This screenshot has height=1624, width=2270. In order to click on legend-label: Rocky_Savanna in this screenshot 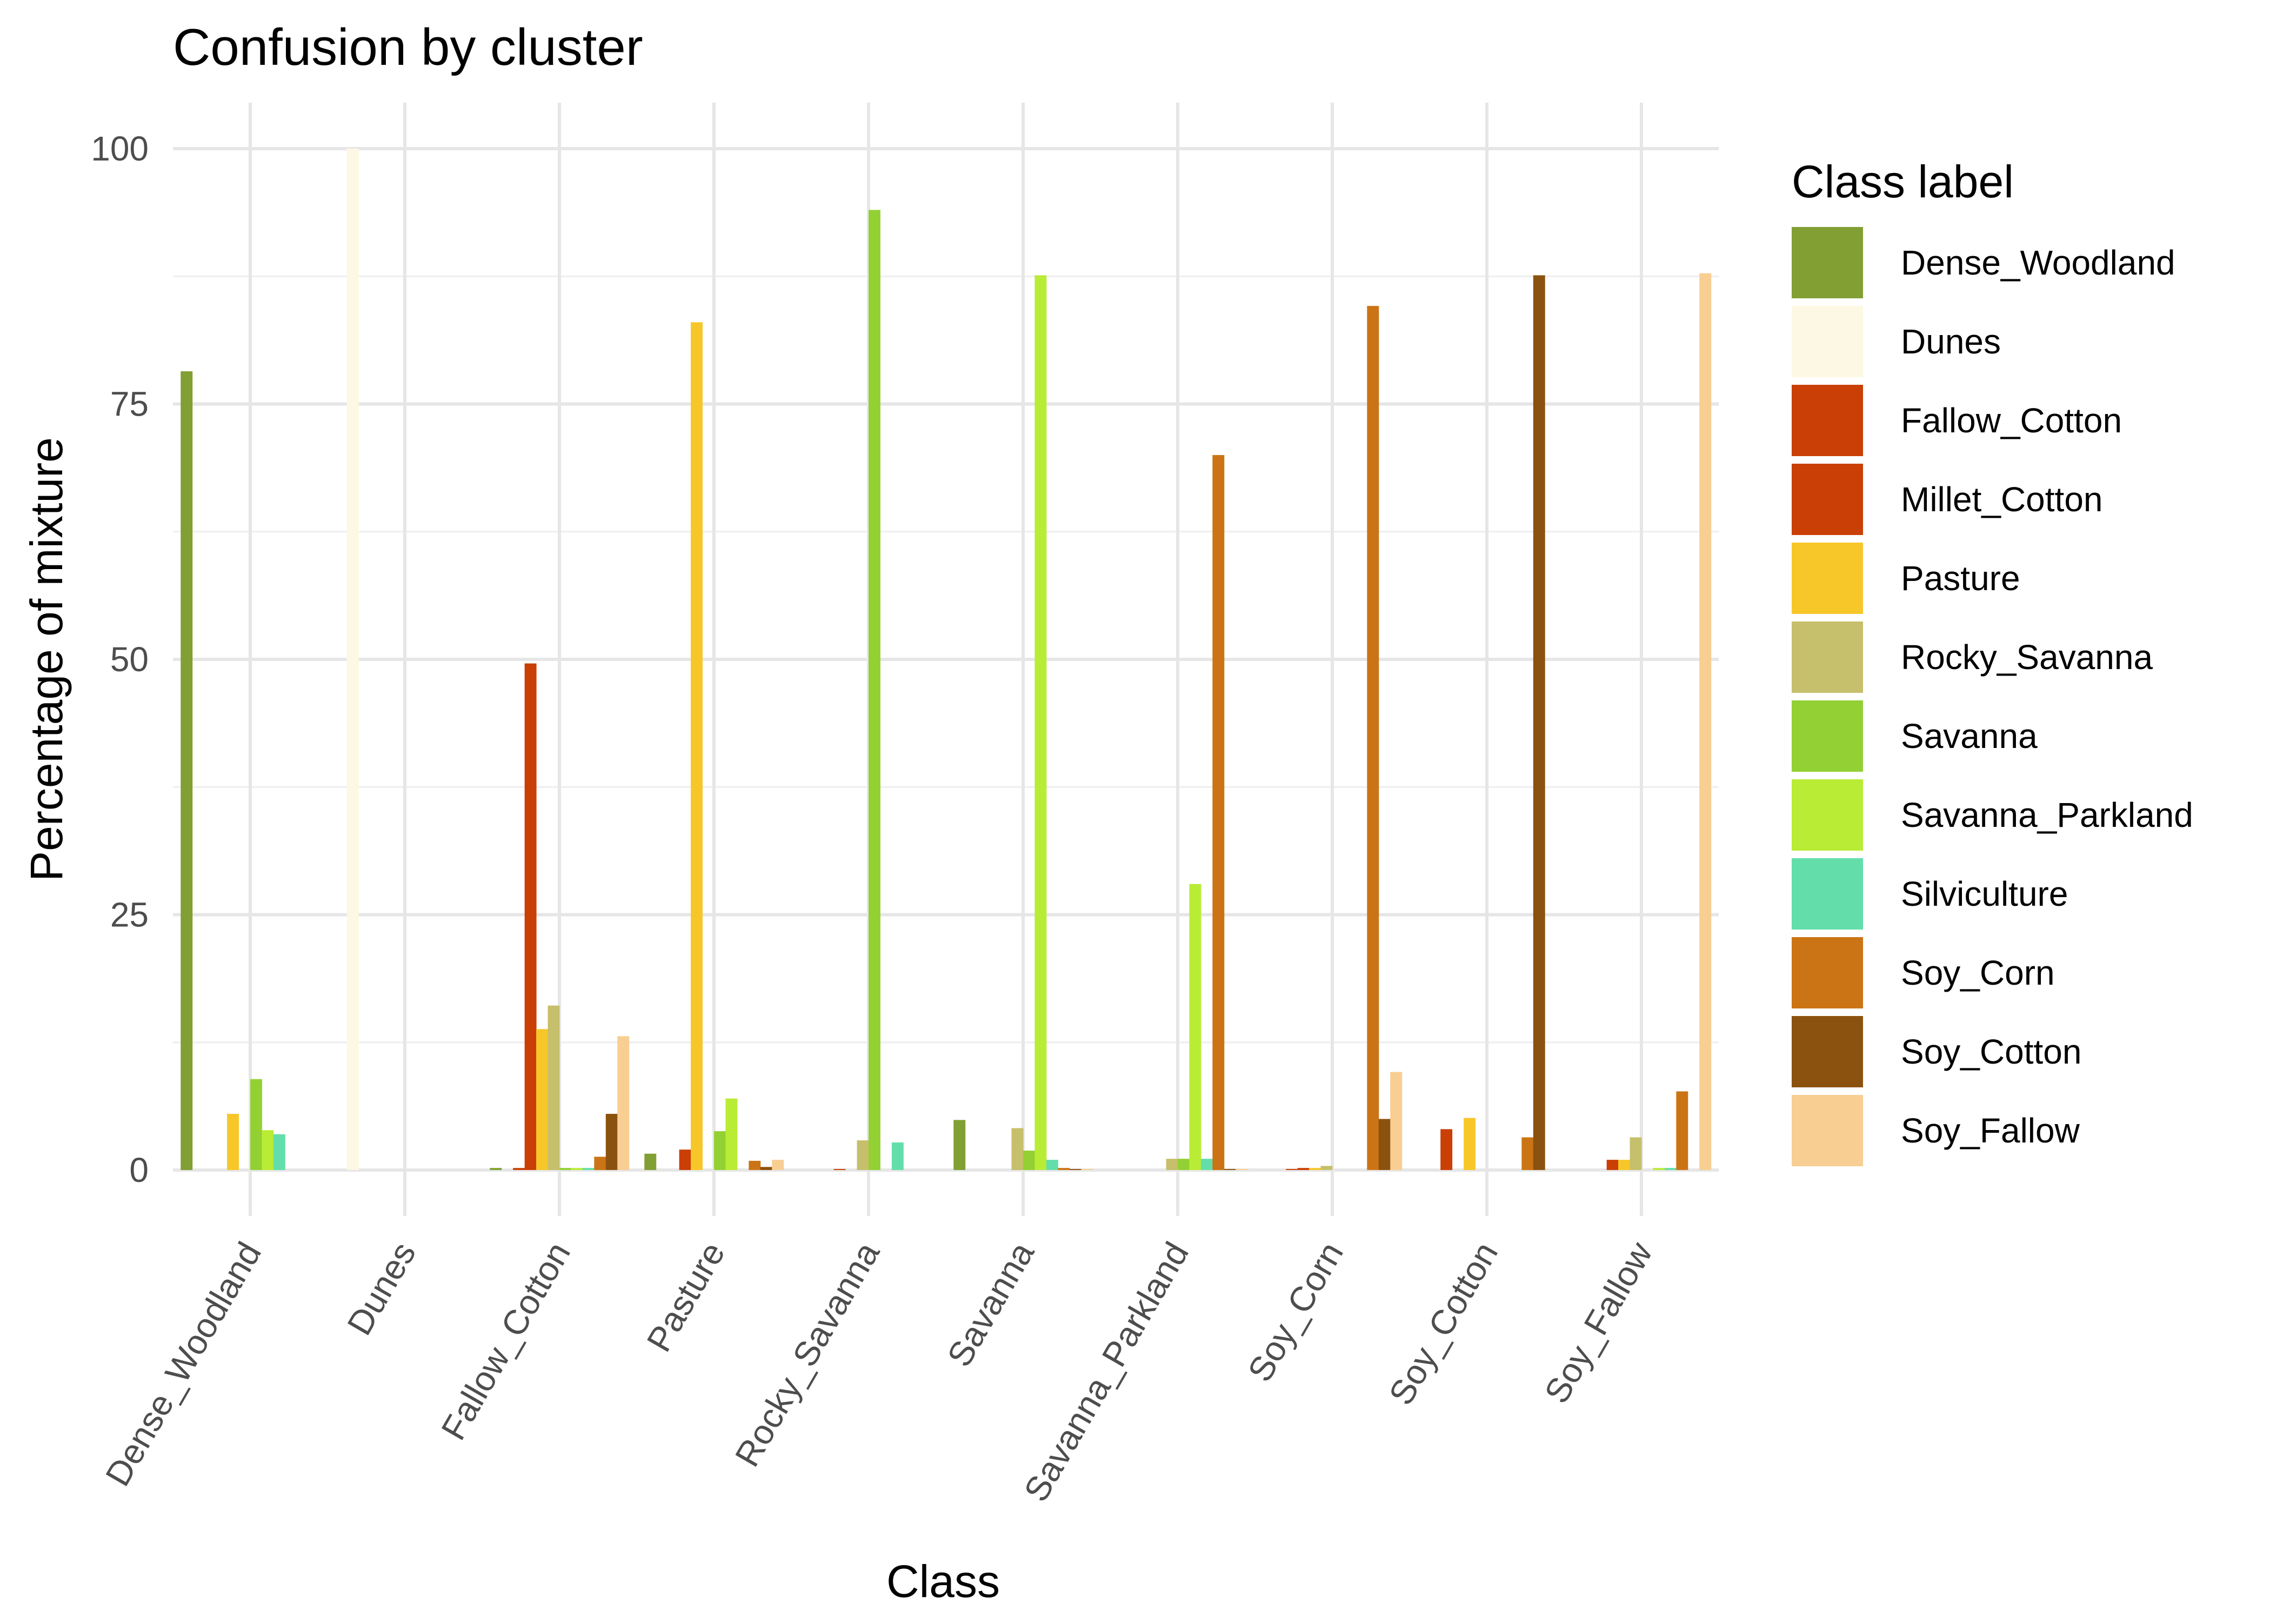, I will do `click(2027, 657)`.